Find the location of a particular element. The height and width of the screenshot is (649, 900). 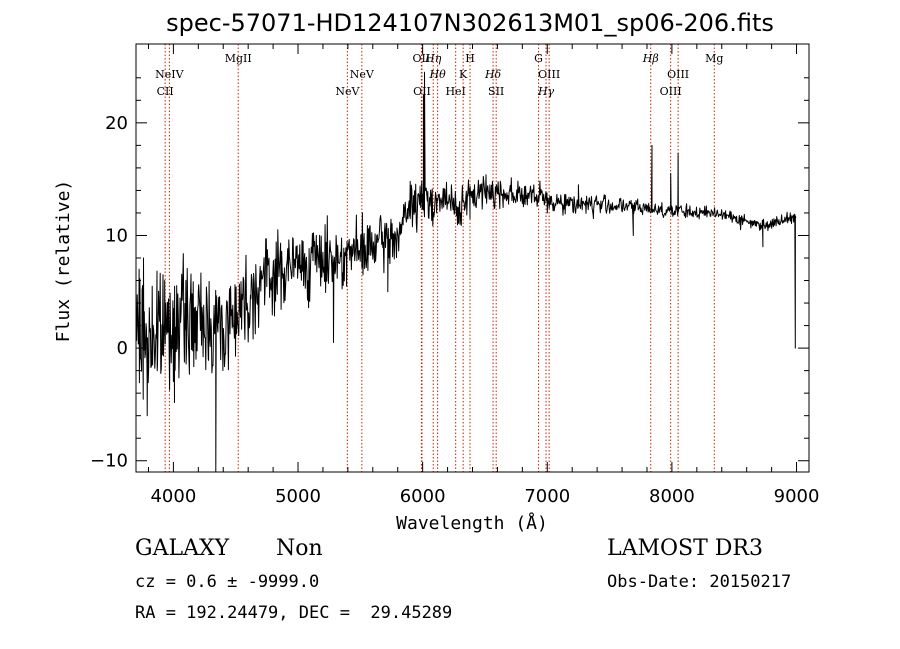

line-marker-label-1: NeIV is located at coordinates (169, 74).